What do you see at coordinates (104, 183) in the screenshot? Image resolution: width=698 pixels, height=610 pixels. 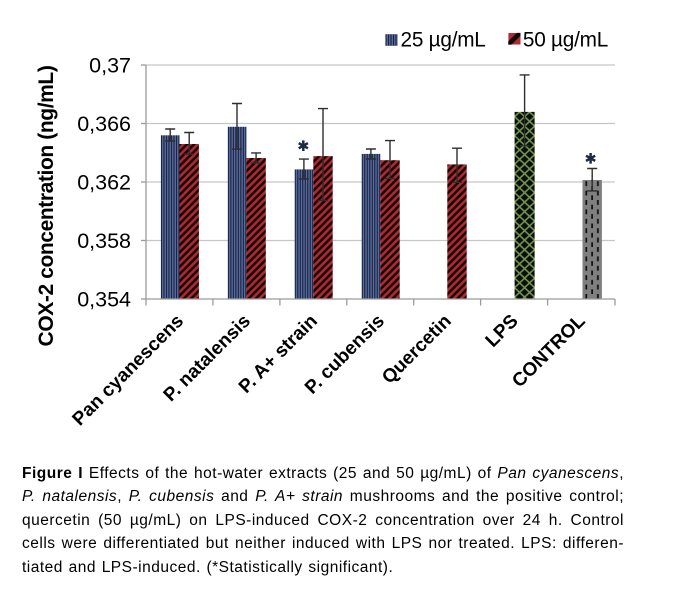 I see `svg-text: 0,362` at bounding box center [104, 183].